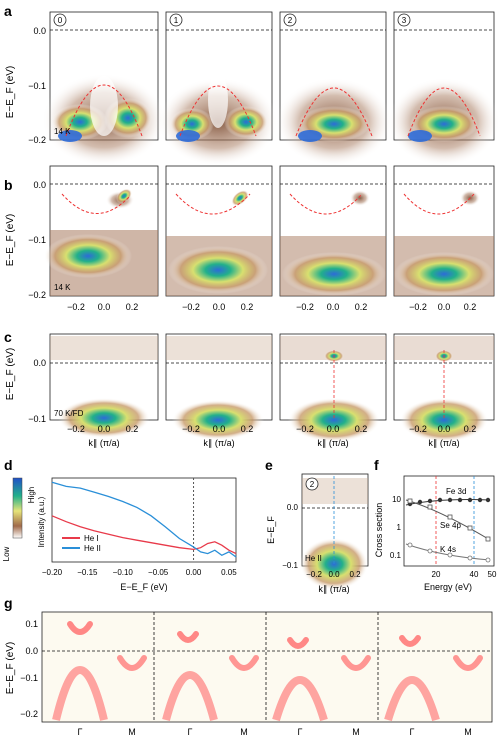 Image resolution: width=500 pixels, height=742 pixels. Describe the element at coordinates (60, 20) in the screenshot. I see `stage-label-0: 0` at that location.